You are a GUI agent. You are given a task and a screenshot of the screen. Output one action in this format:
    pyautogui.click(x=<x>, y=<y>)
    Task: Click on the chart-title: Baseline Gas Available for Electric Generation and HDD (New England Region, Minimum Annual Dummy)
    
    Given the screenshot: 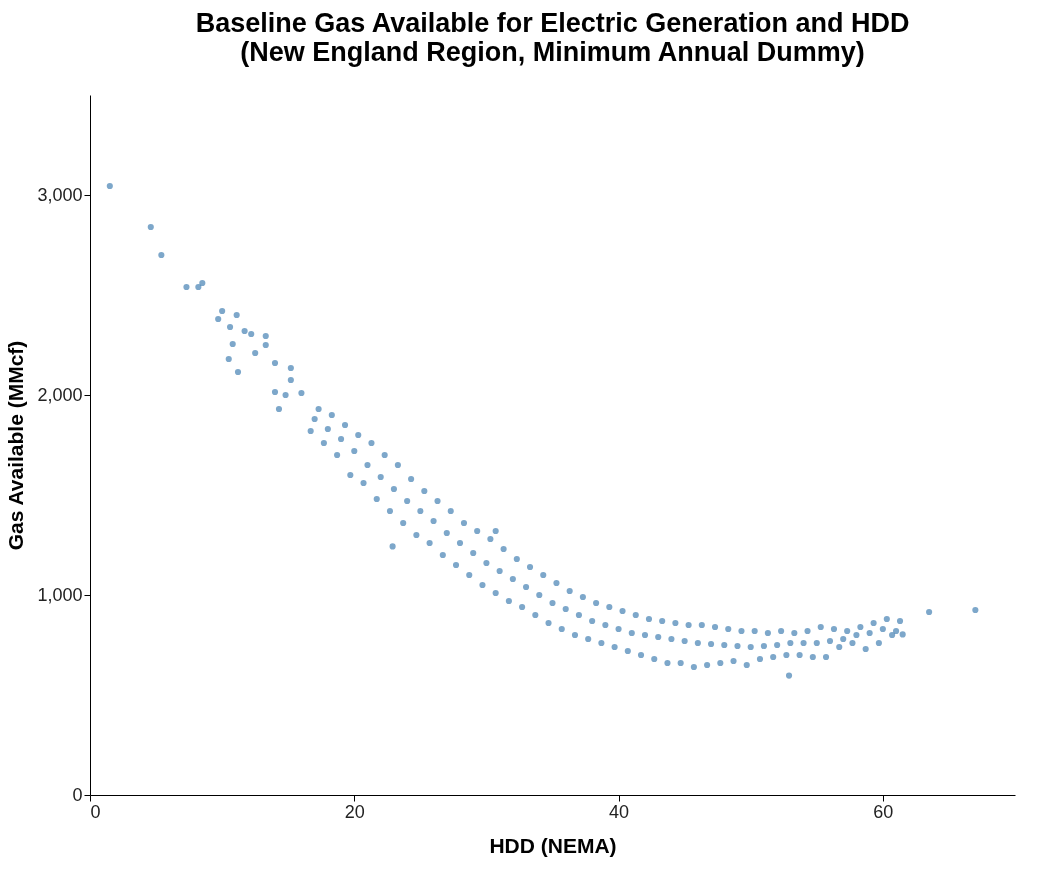 What is the action you would take?
    pyautogui.click(x=552, y=37)
    